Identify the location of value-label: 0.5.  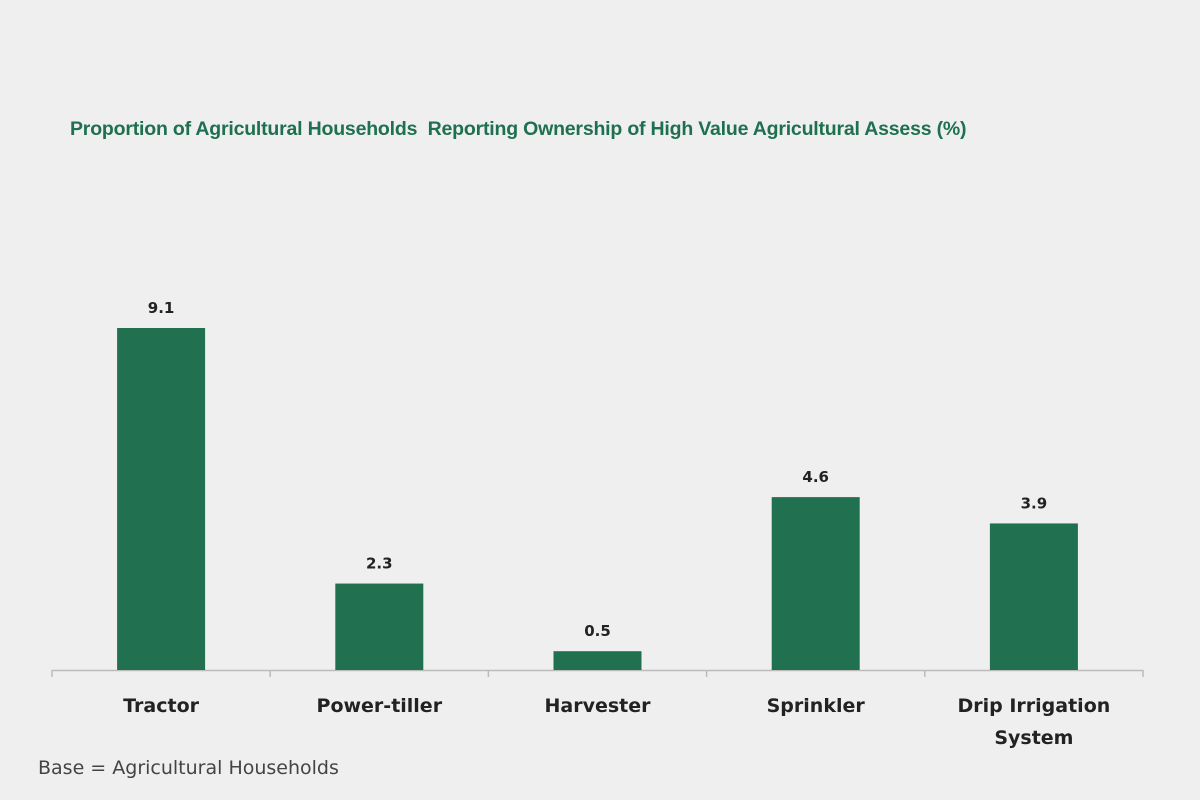
(597, 631).